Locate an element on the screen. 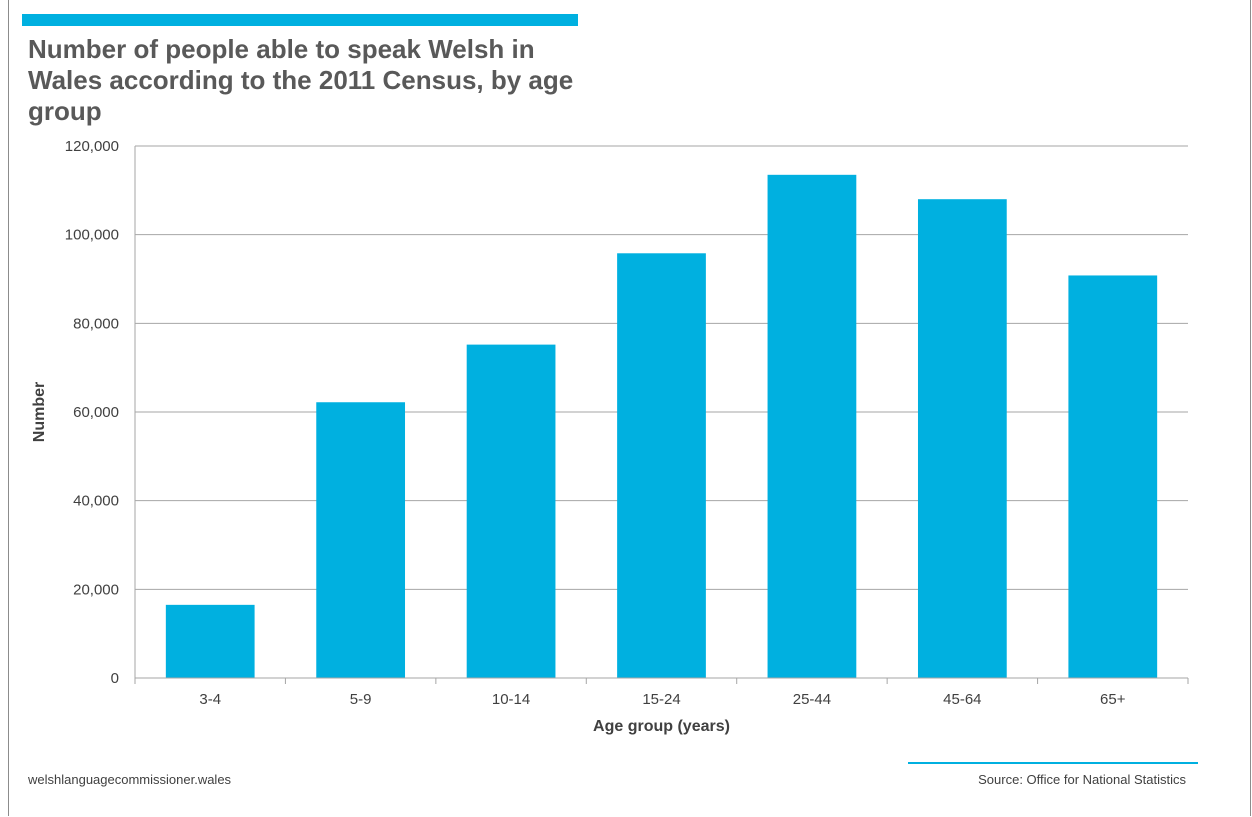 The height and width of the screenshot is (817, 1252). bar-65+ is located at coordinates (1113, 476).